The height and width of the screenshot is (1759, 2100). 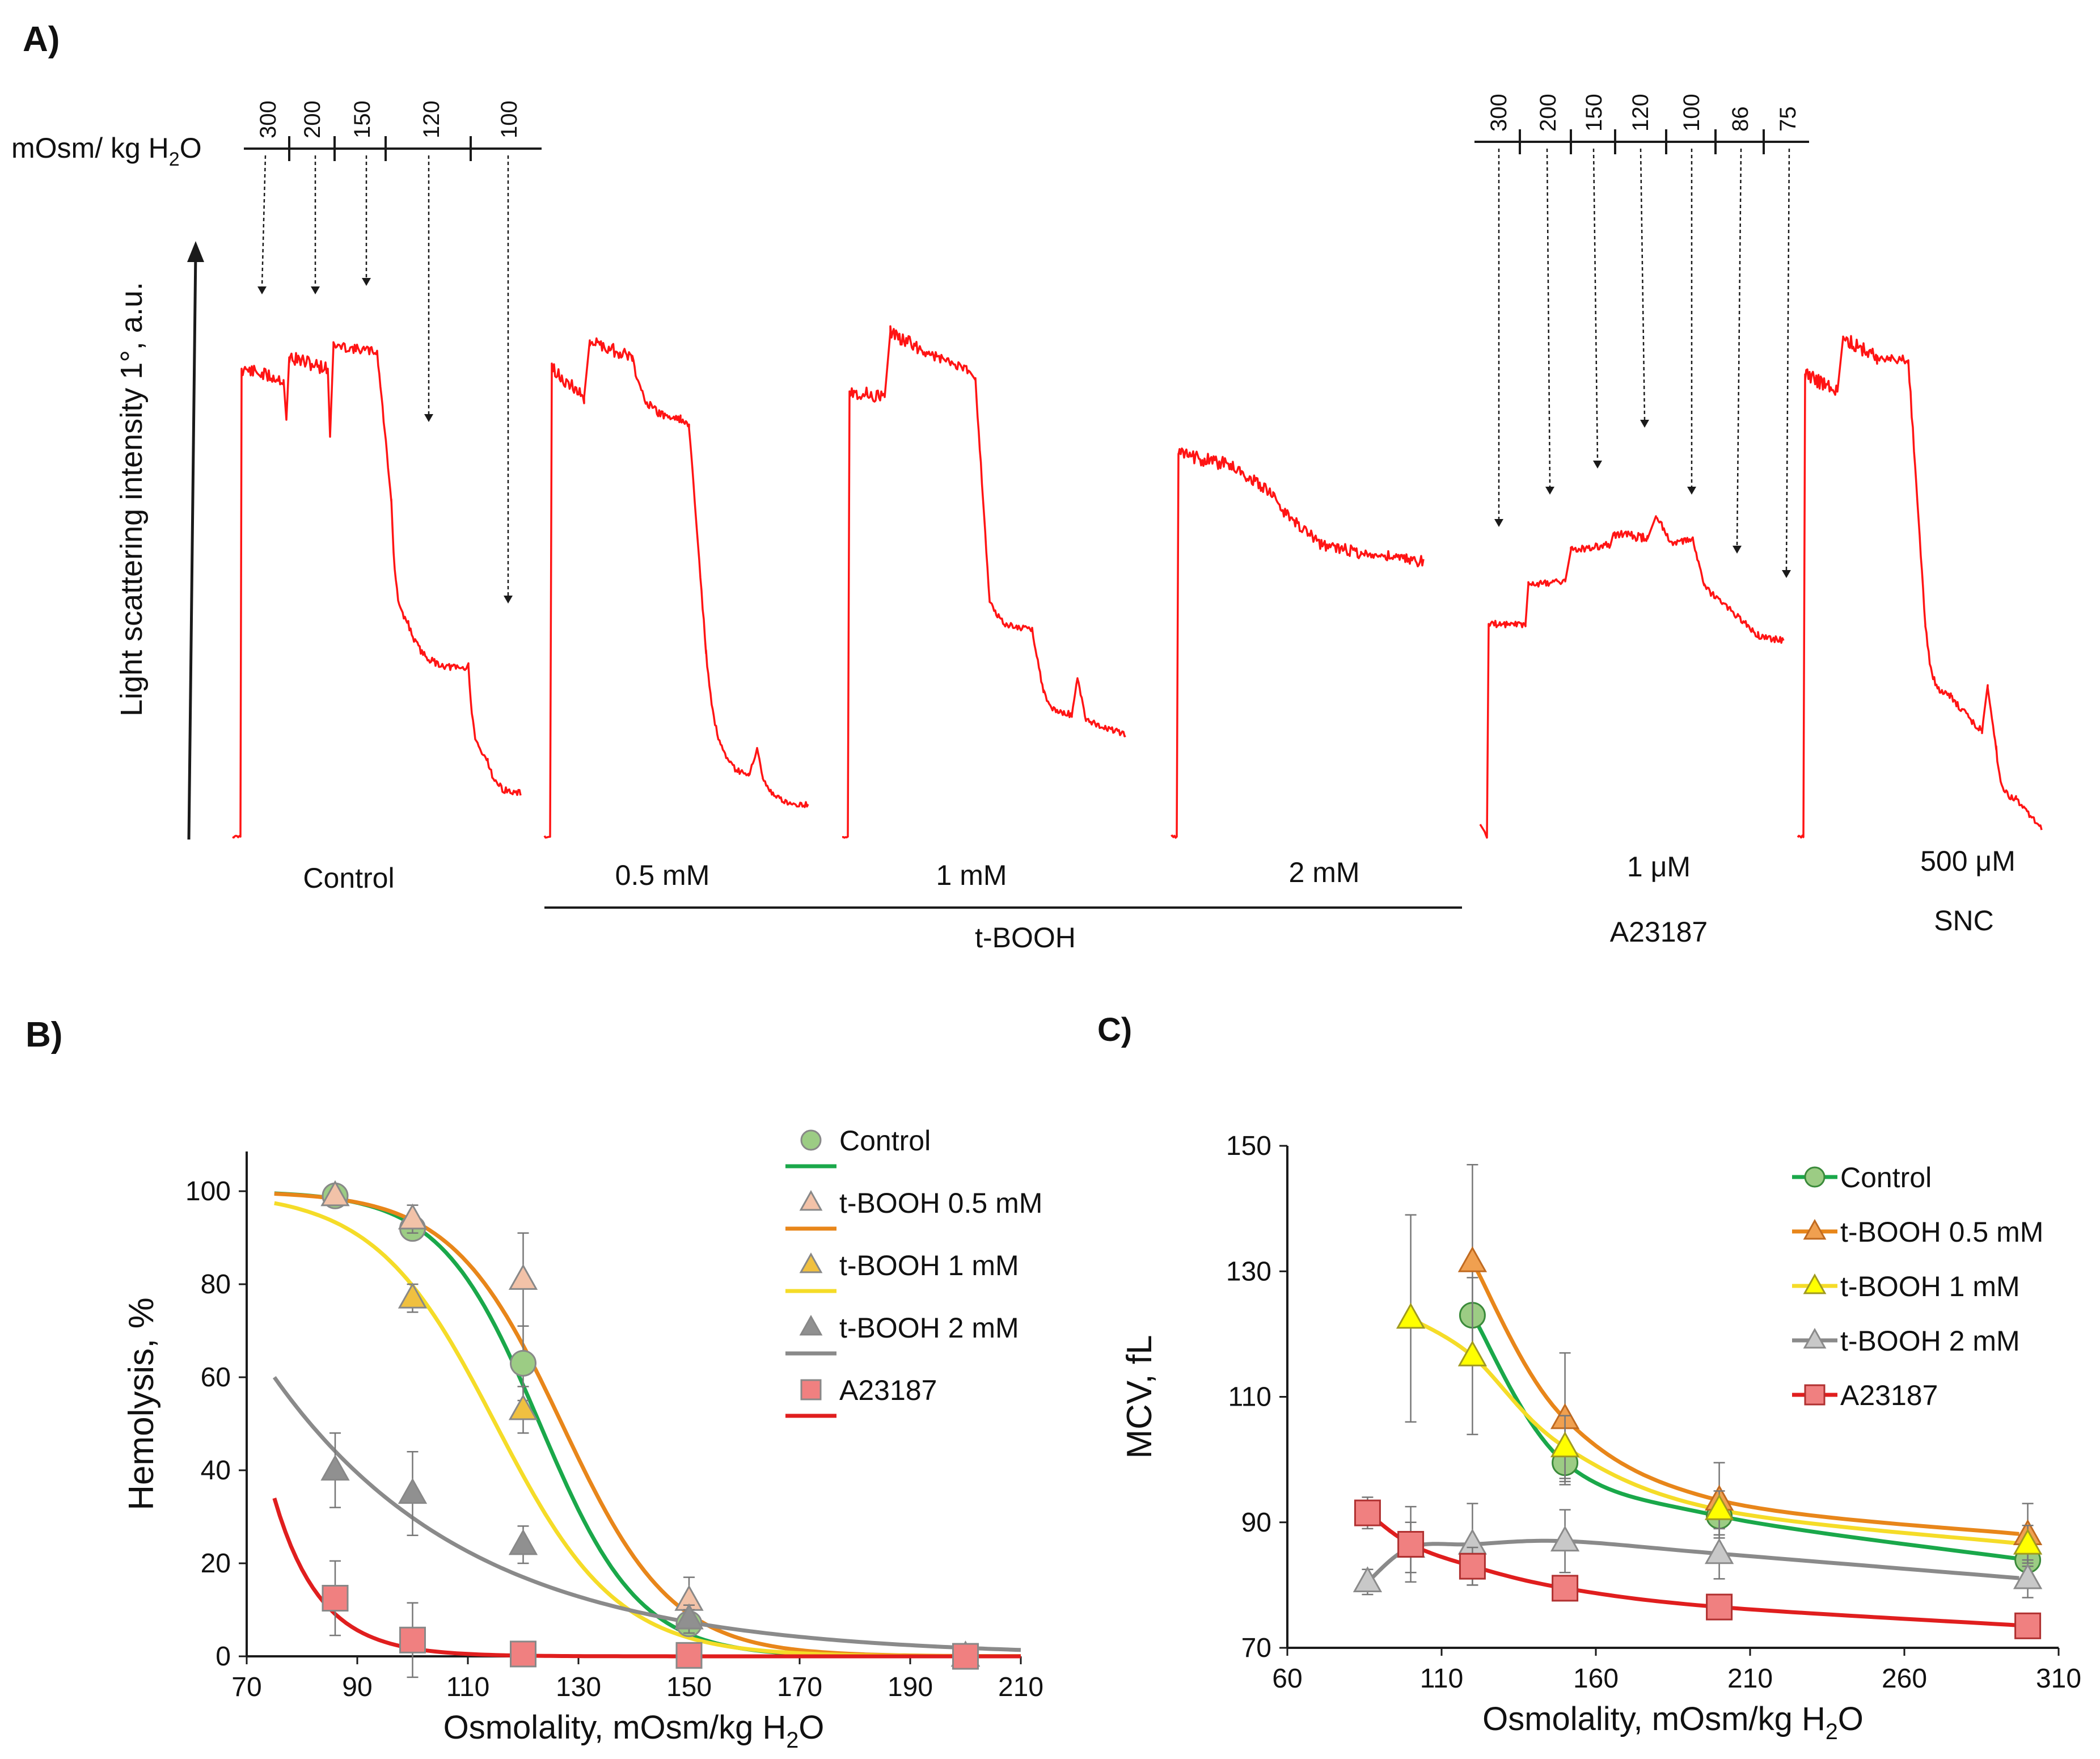 I want to click on label-tbooh-1: 1 mM, so click(x=971, y=875).